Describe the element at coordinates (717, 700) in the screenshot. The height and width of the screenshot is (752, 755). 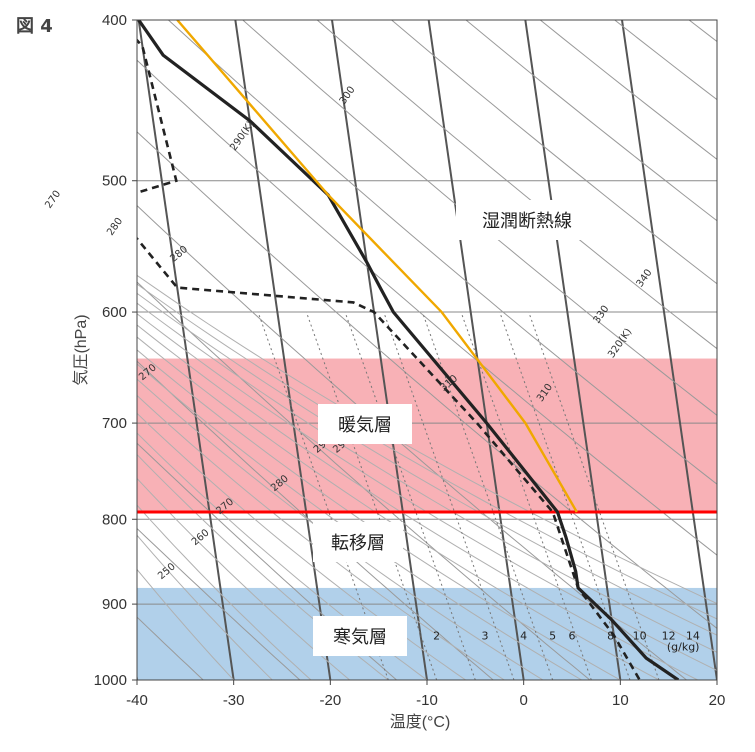
I see `x-tick-label: 20` at that location.